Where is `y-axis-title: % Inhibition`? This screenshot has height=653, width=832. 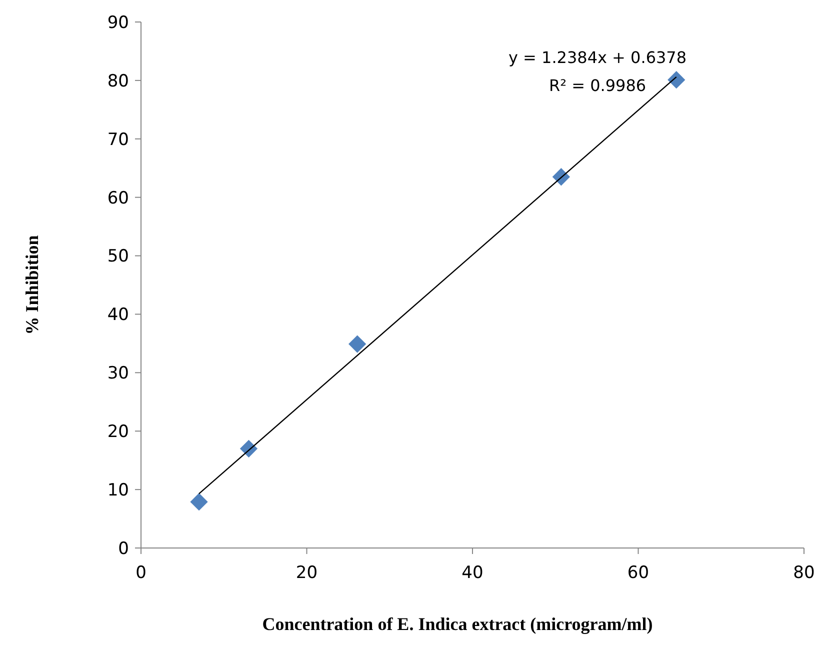 y-axis-title: % Inhibition is located at coordinates (32, 285).